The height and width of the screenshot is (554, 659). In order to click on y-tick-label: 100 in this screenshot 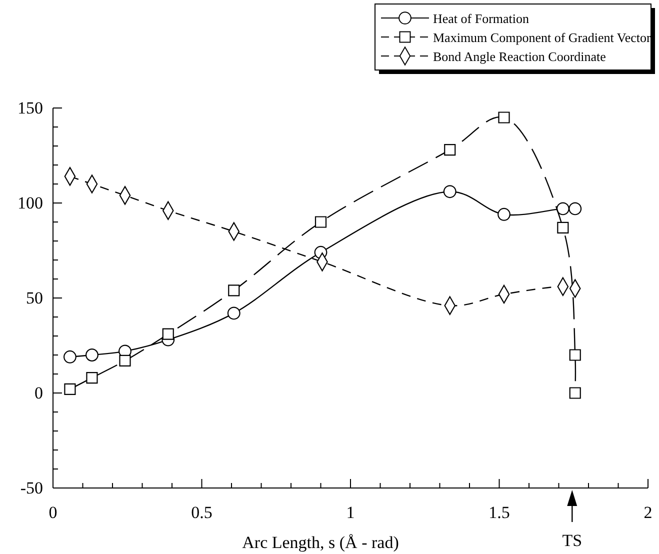, I will do `click(30, 202)`.